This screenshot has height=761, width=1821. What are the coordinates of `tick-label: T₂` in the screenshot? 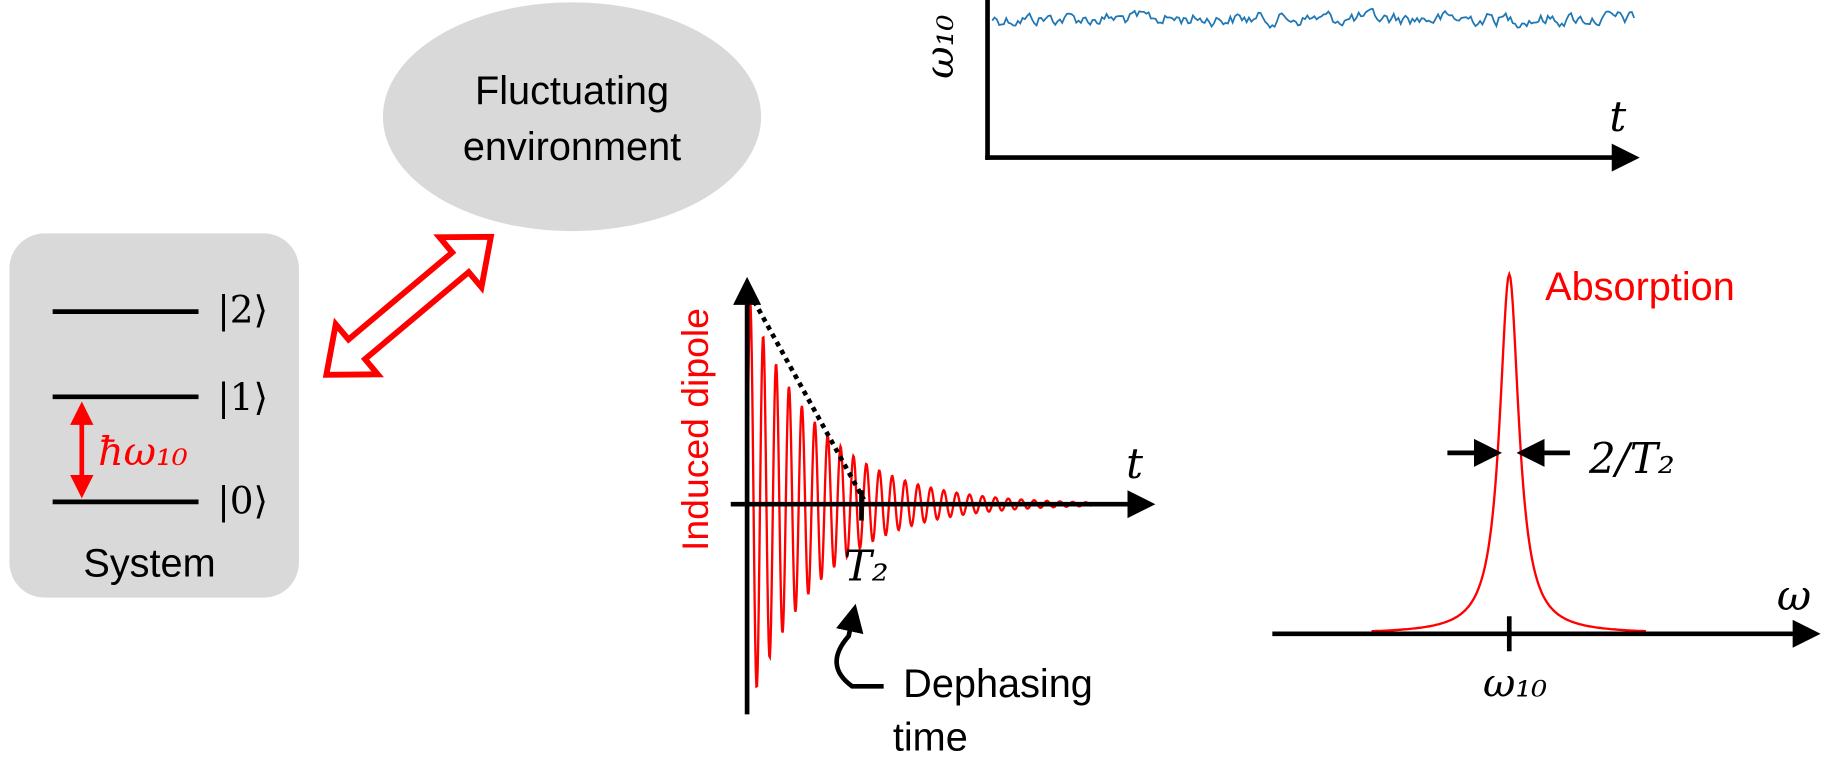 It's located at (866, 566).